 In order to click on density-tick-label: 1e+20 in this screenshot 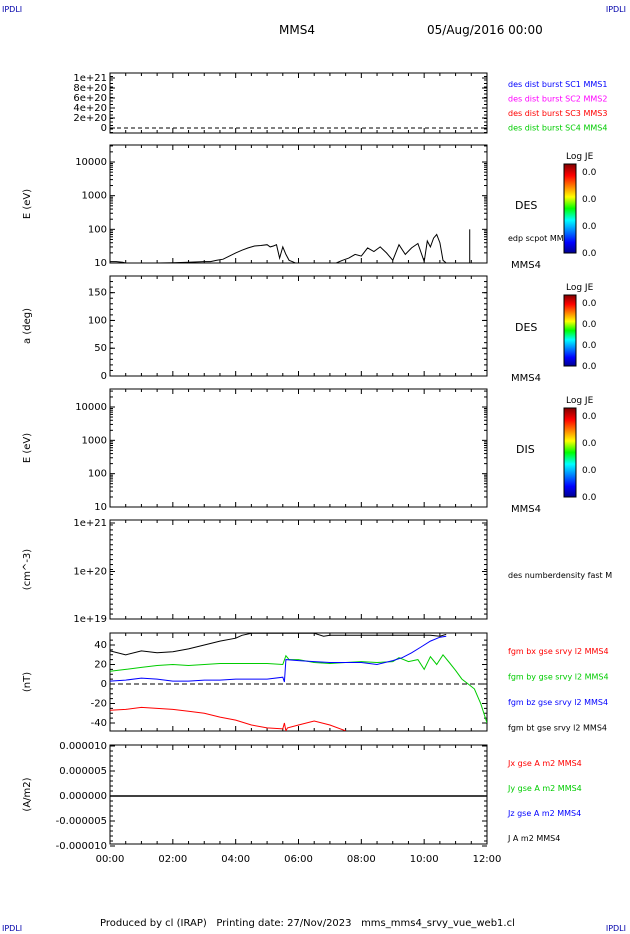, I will do `click(90, 572)`.